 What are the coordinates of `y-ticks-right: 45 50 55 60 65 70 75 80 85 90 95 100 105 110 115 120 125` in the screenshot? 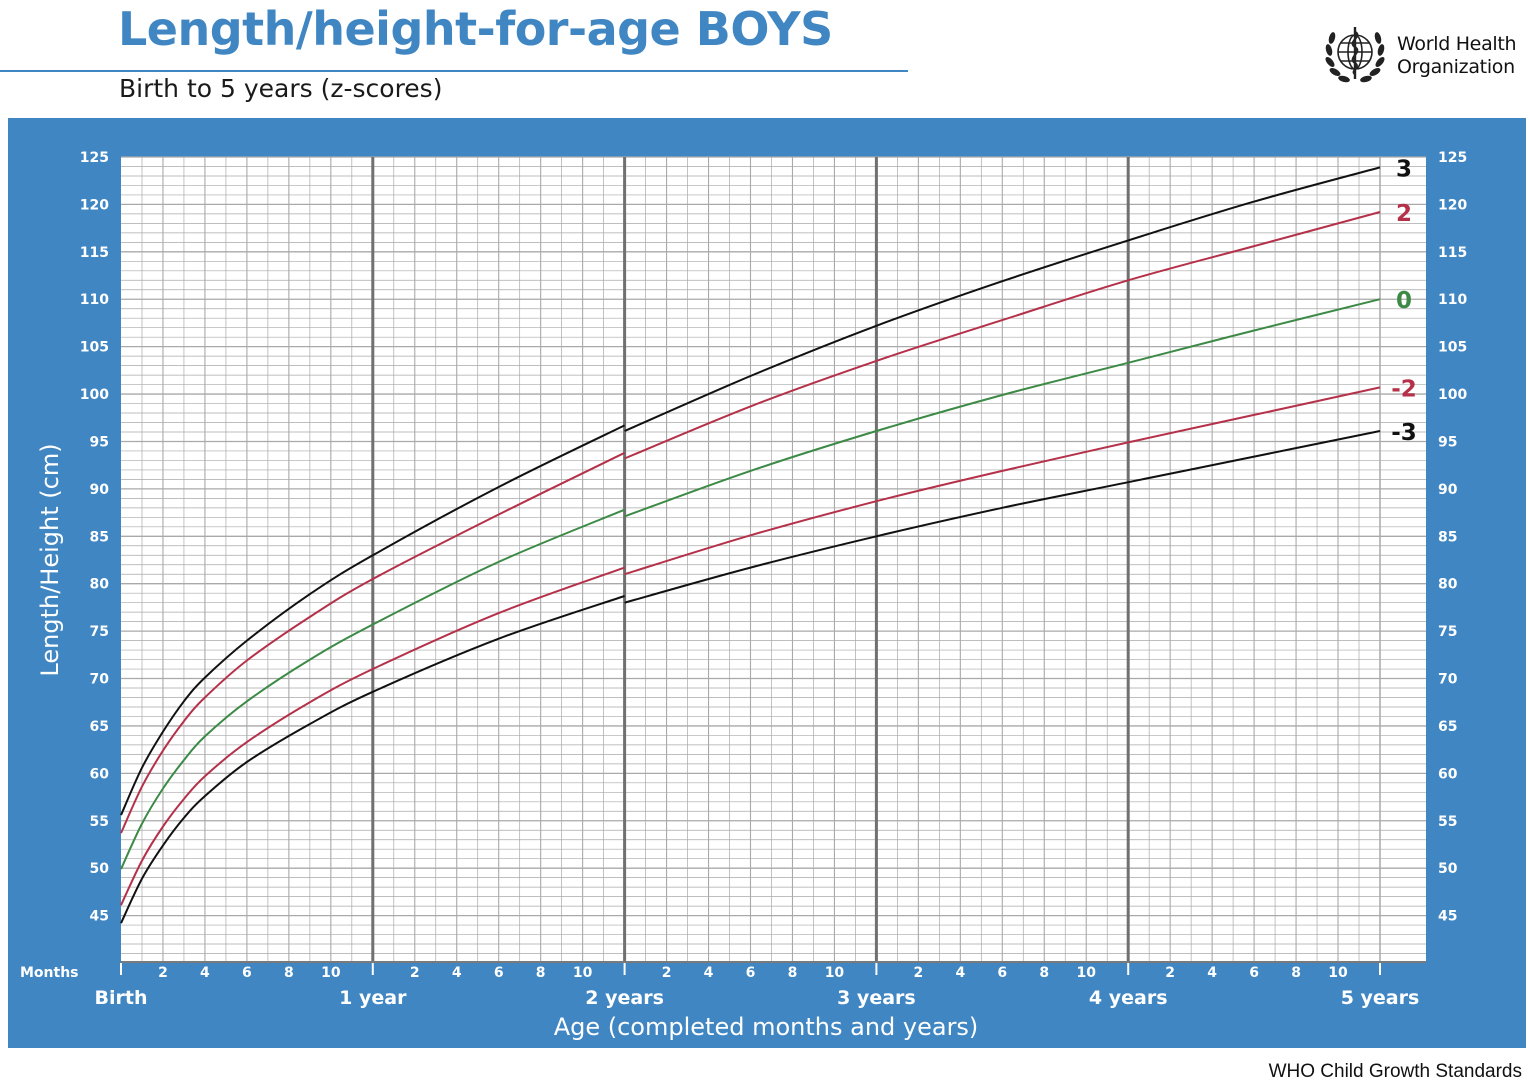 It's located at (1452, 537).